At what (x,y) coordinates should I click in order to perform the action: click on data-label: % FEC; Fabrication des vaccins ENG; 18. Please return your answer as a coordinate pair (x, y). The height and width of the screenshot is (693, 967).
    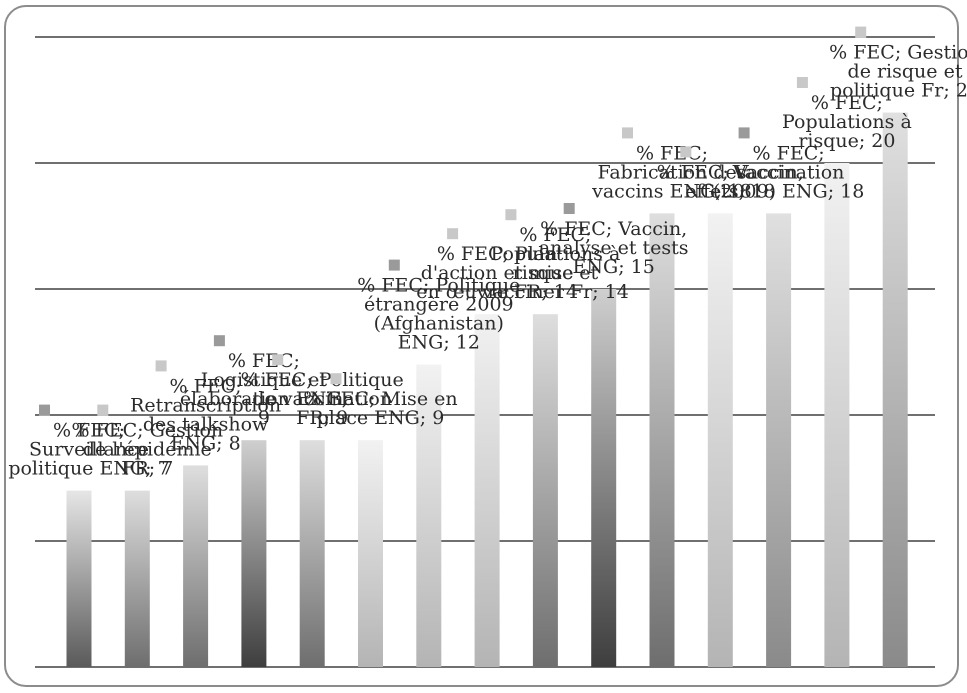
    Looking at the image, I should click on (671, 172).